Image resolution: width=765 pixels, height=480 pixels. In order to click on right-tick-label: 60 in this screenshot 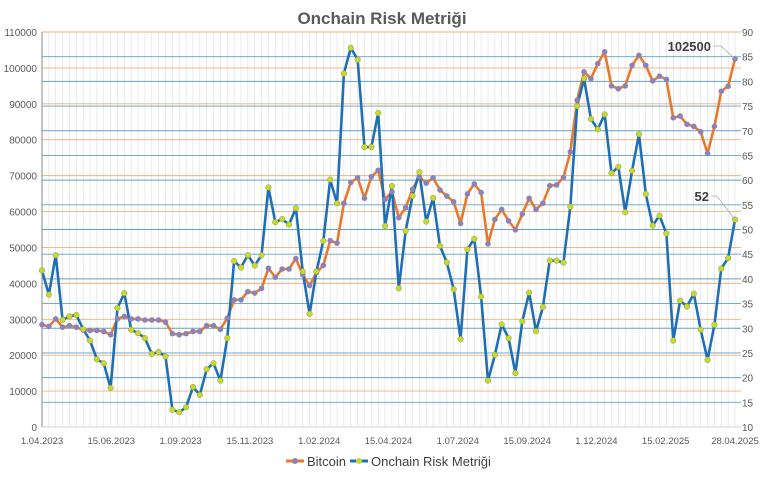, I will do `click(748, 181)`.